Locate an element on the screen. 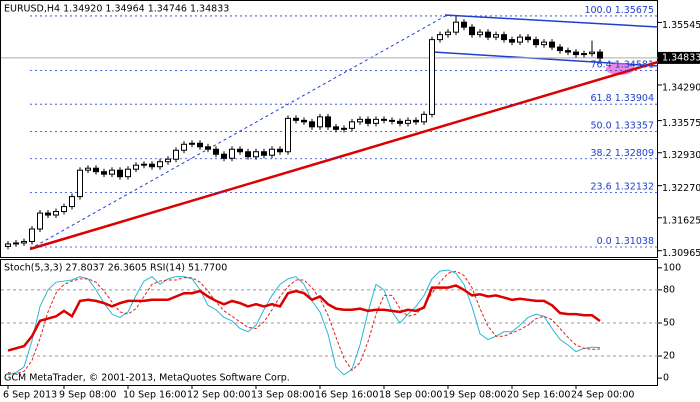 This screenshot has width=700, height=402. fib-price-label: 1.32809 is located at coordinates (634, 152).